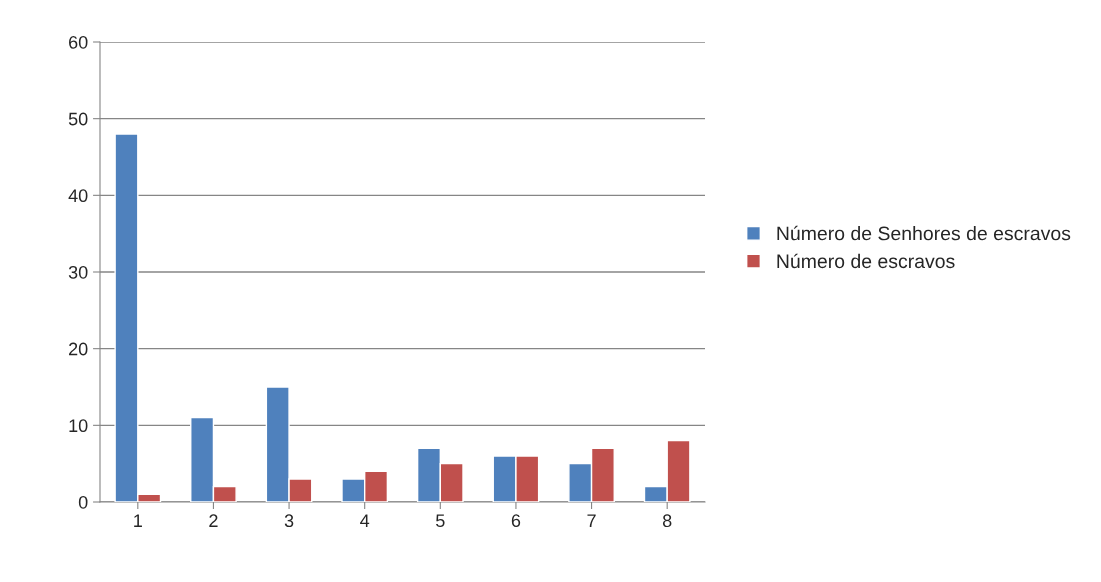 Image resolution: width=1101 pixels, height=582 pixels. I want to click on x-tick-label: 8, so click(667, 521).